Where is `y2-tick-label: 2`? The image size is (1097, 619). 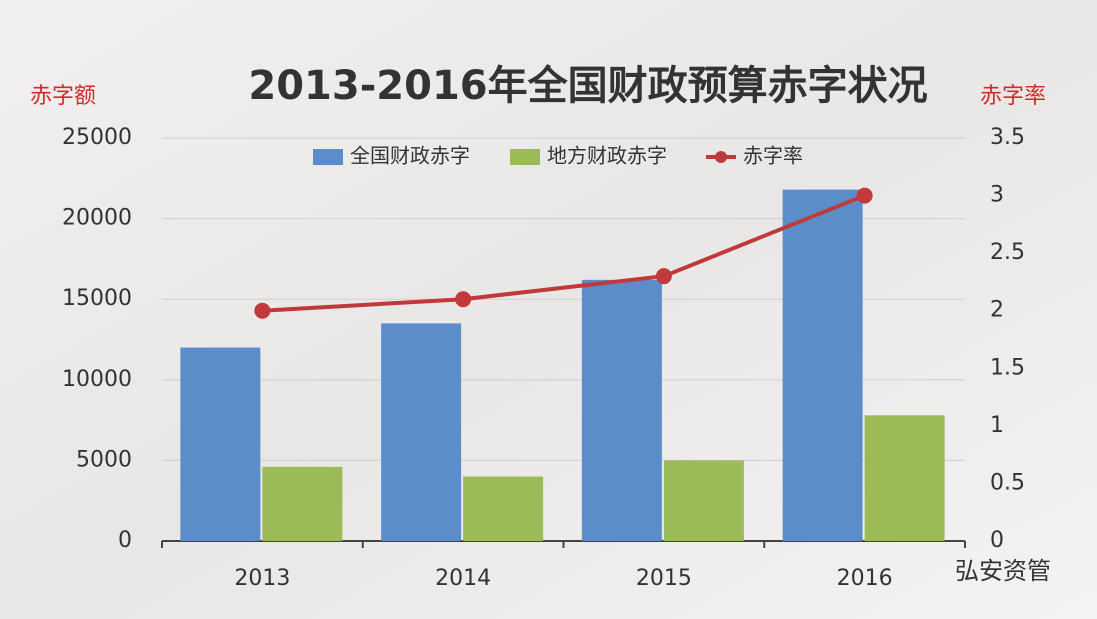
y2-tick-label: 2 is located at coordinates (997, 310).